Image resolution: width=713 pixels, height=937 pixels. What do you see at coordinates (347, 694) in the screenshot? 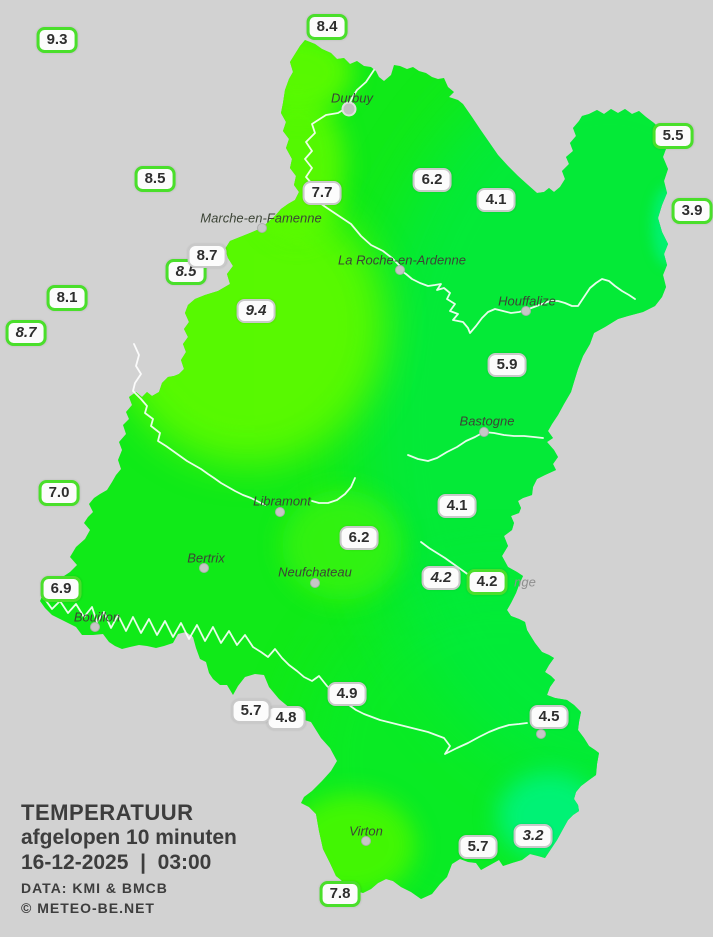
I see `temp-station-label: 4.9` at bounding box center [347, 694].